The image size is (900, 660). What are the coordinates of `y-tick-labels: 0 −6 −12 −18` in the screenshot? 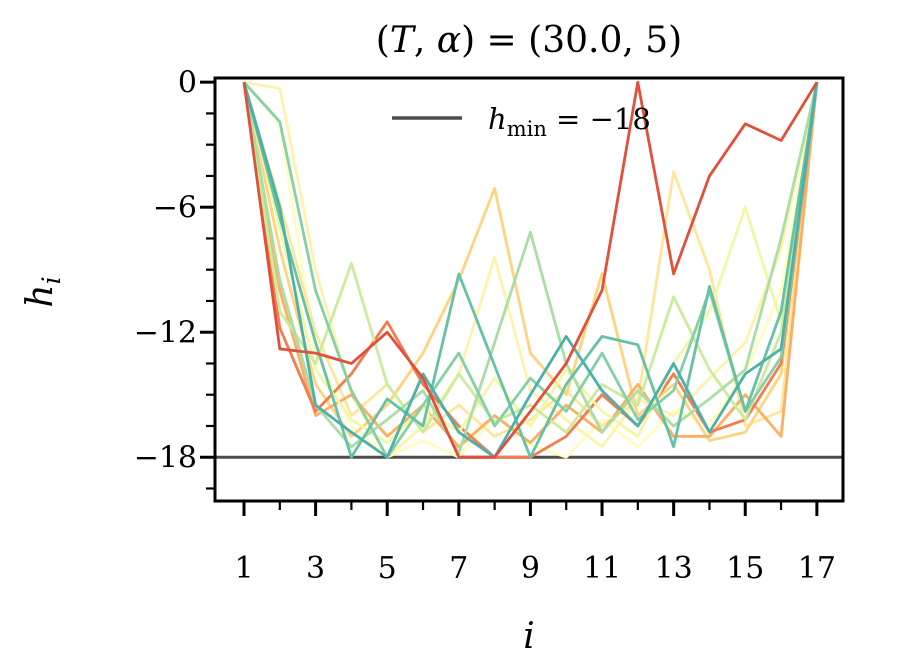 It's located at (165, 271).